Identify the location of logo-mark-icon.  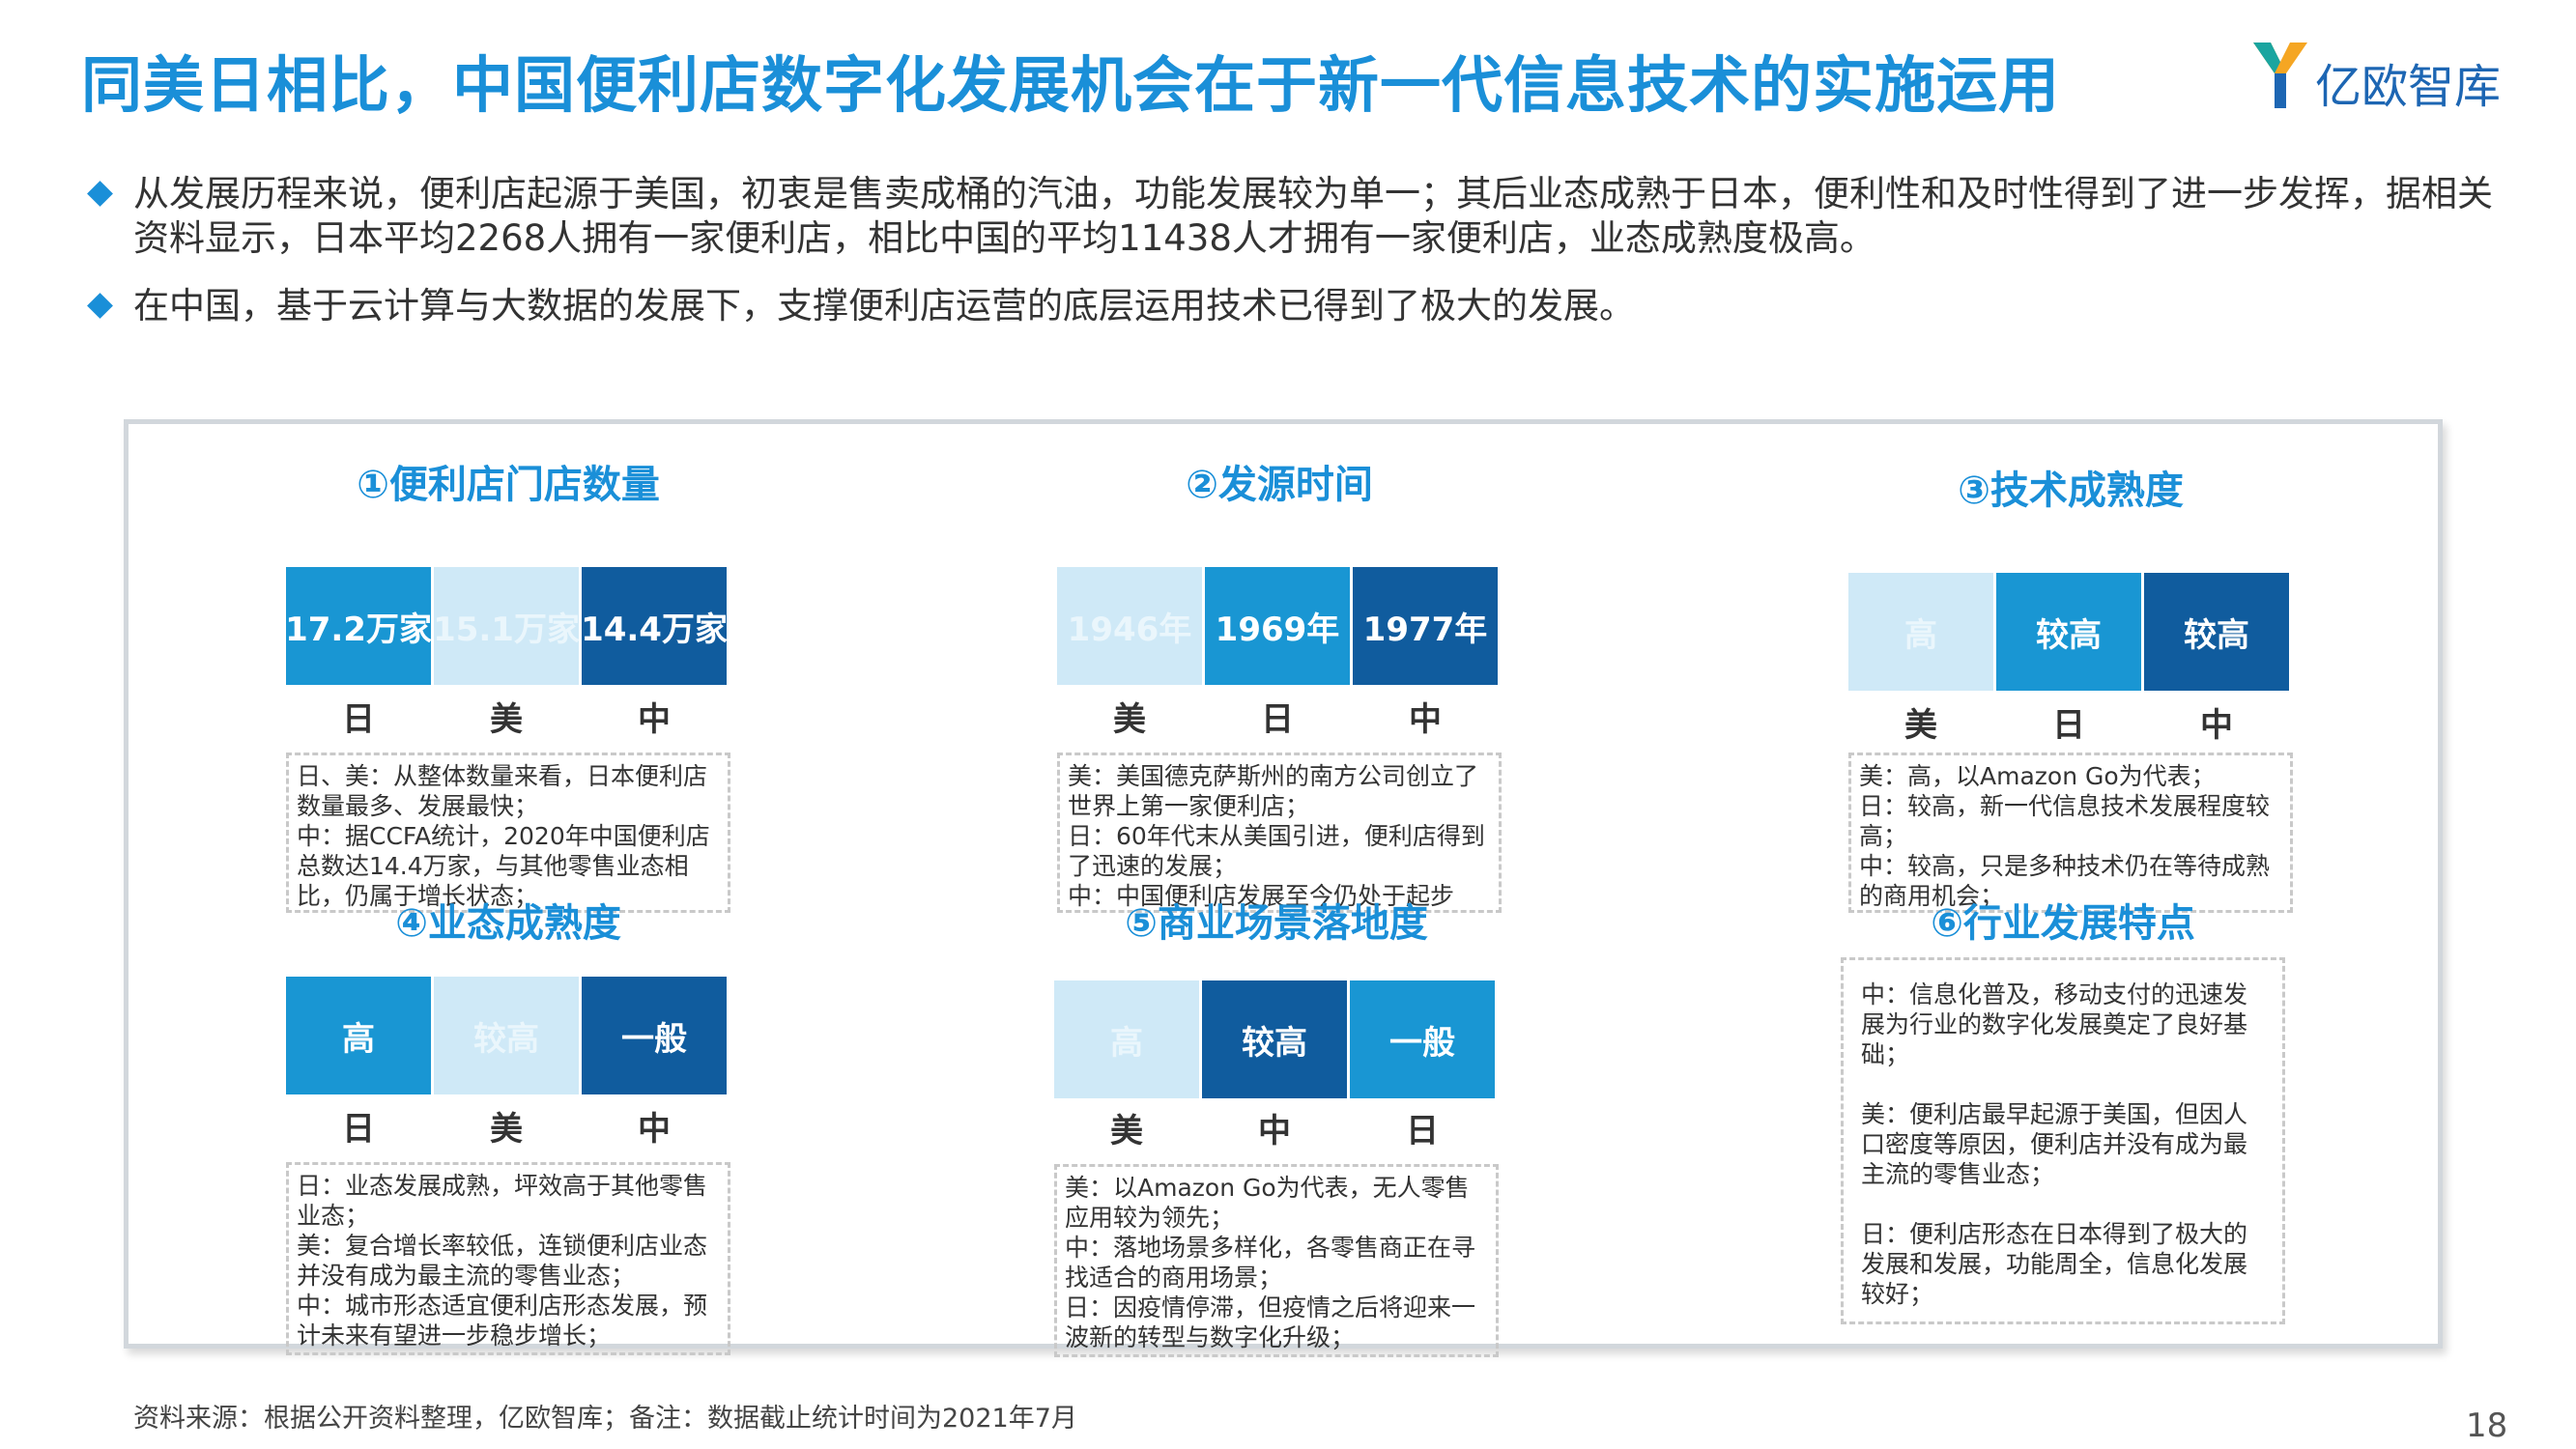
(2280, 75).